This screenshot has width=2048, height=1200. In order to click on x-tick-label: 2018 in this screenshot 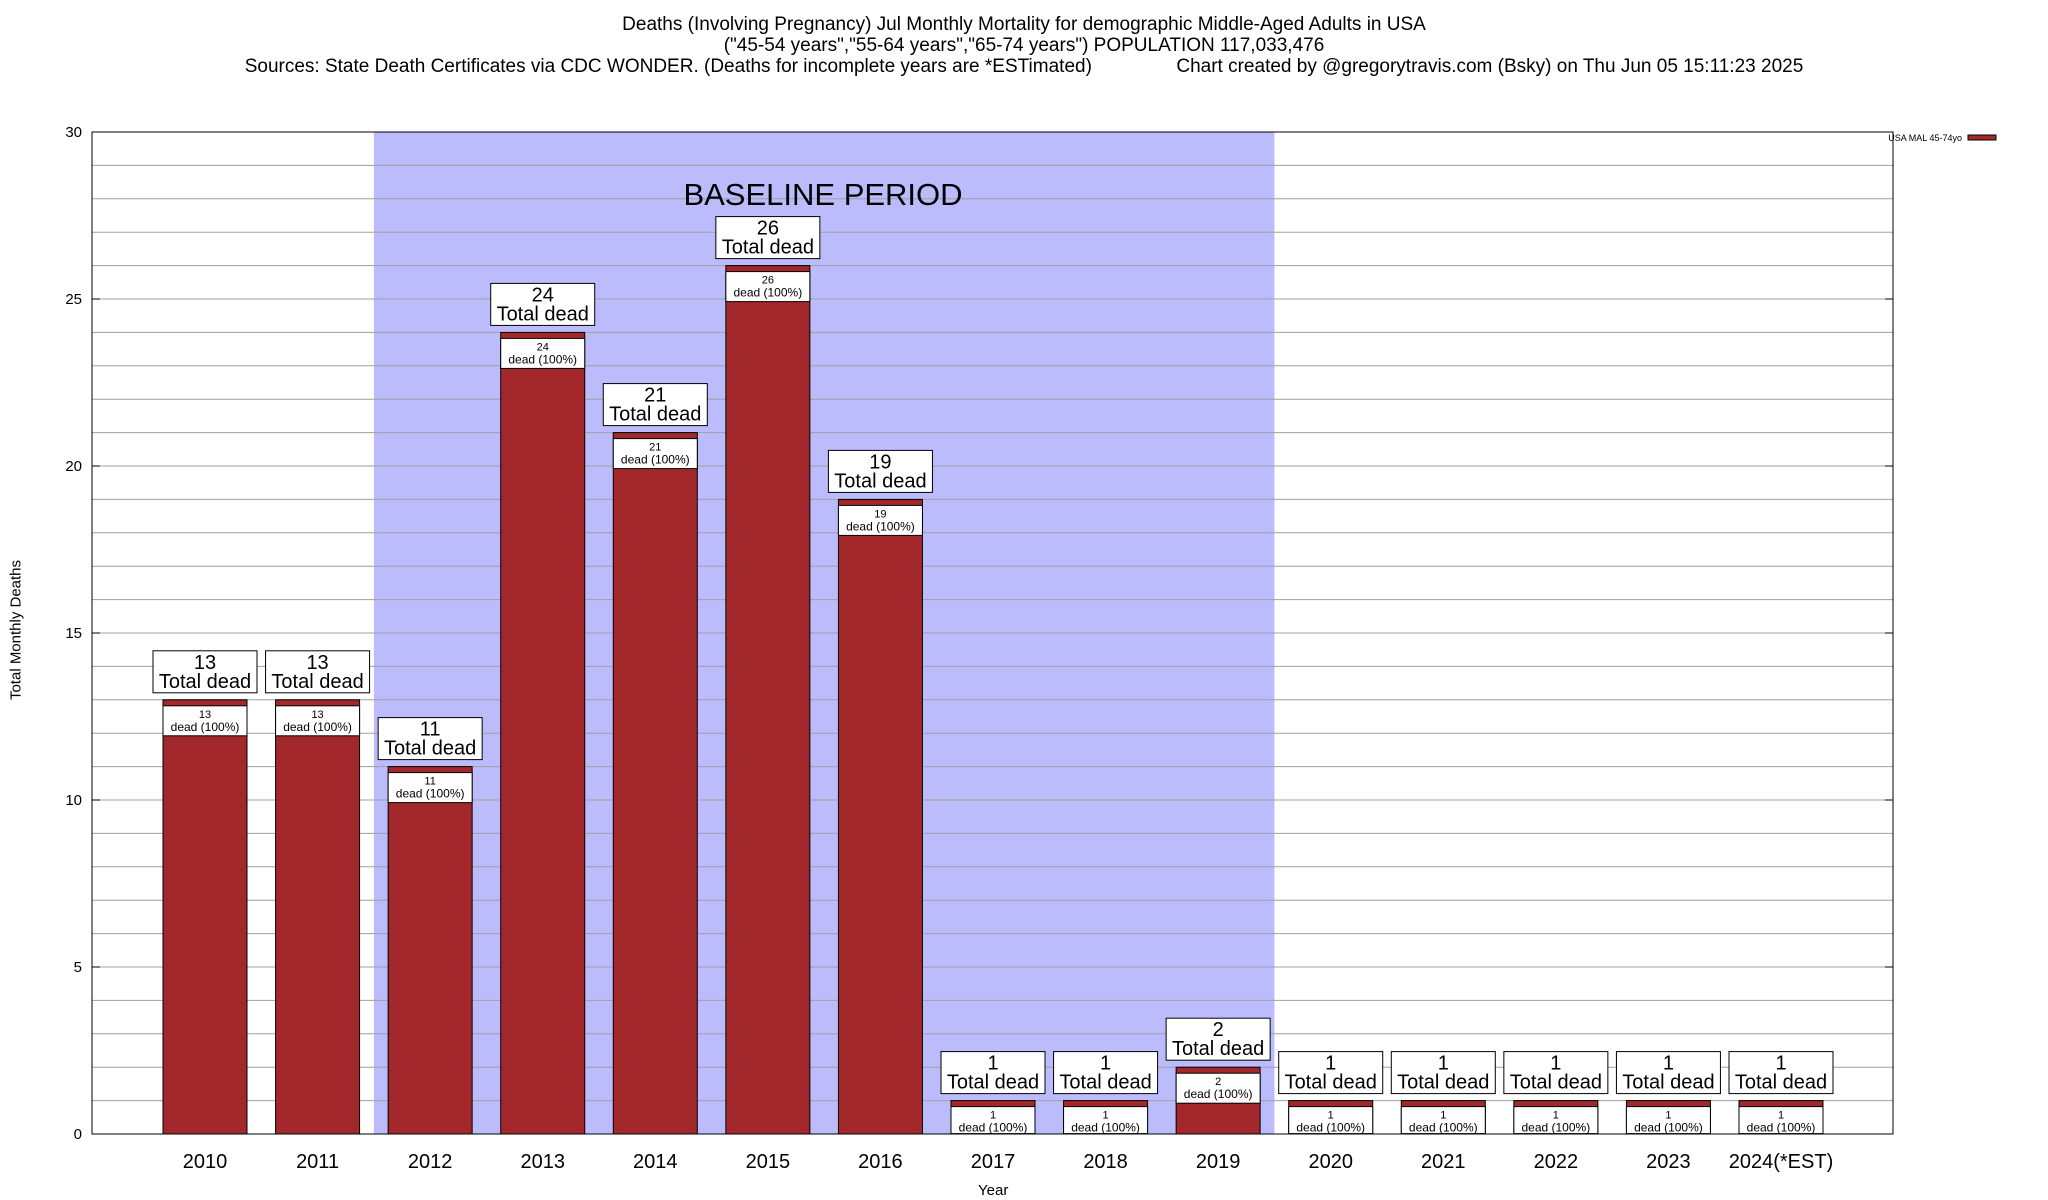, I will do `click(1105, 1162)`.